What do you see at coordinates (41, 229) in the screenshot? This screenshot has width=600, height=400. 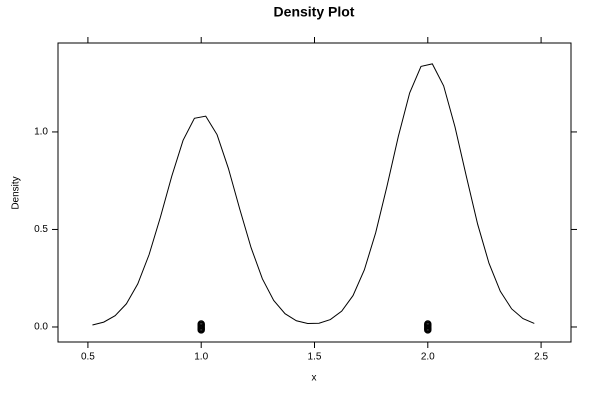 I see `y-tick-label: 0.5` at bounding box center [41, 229].